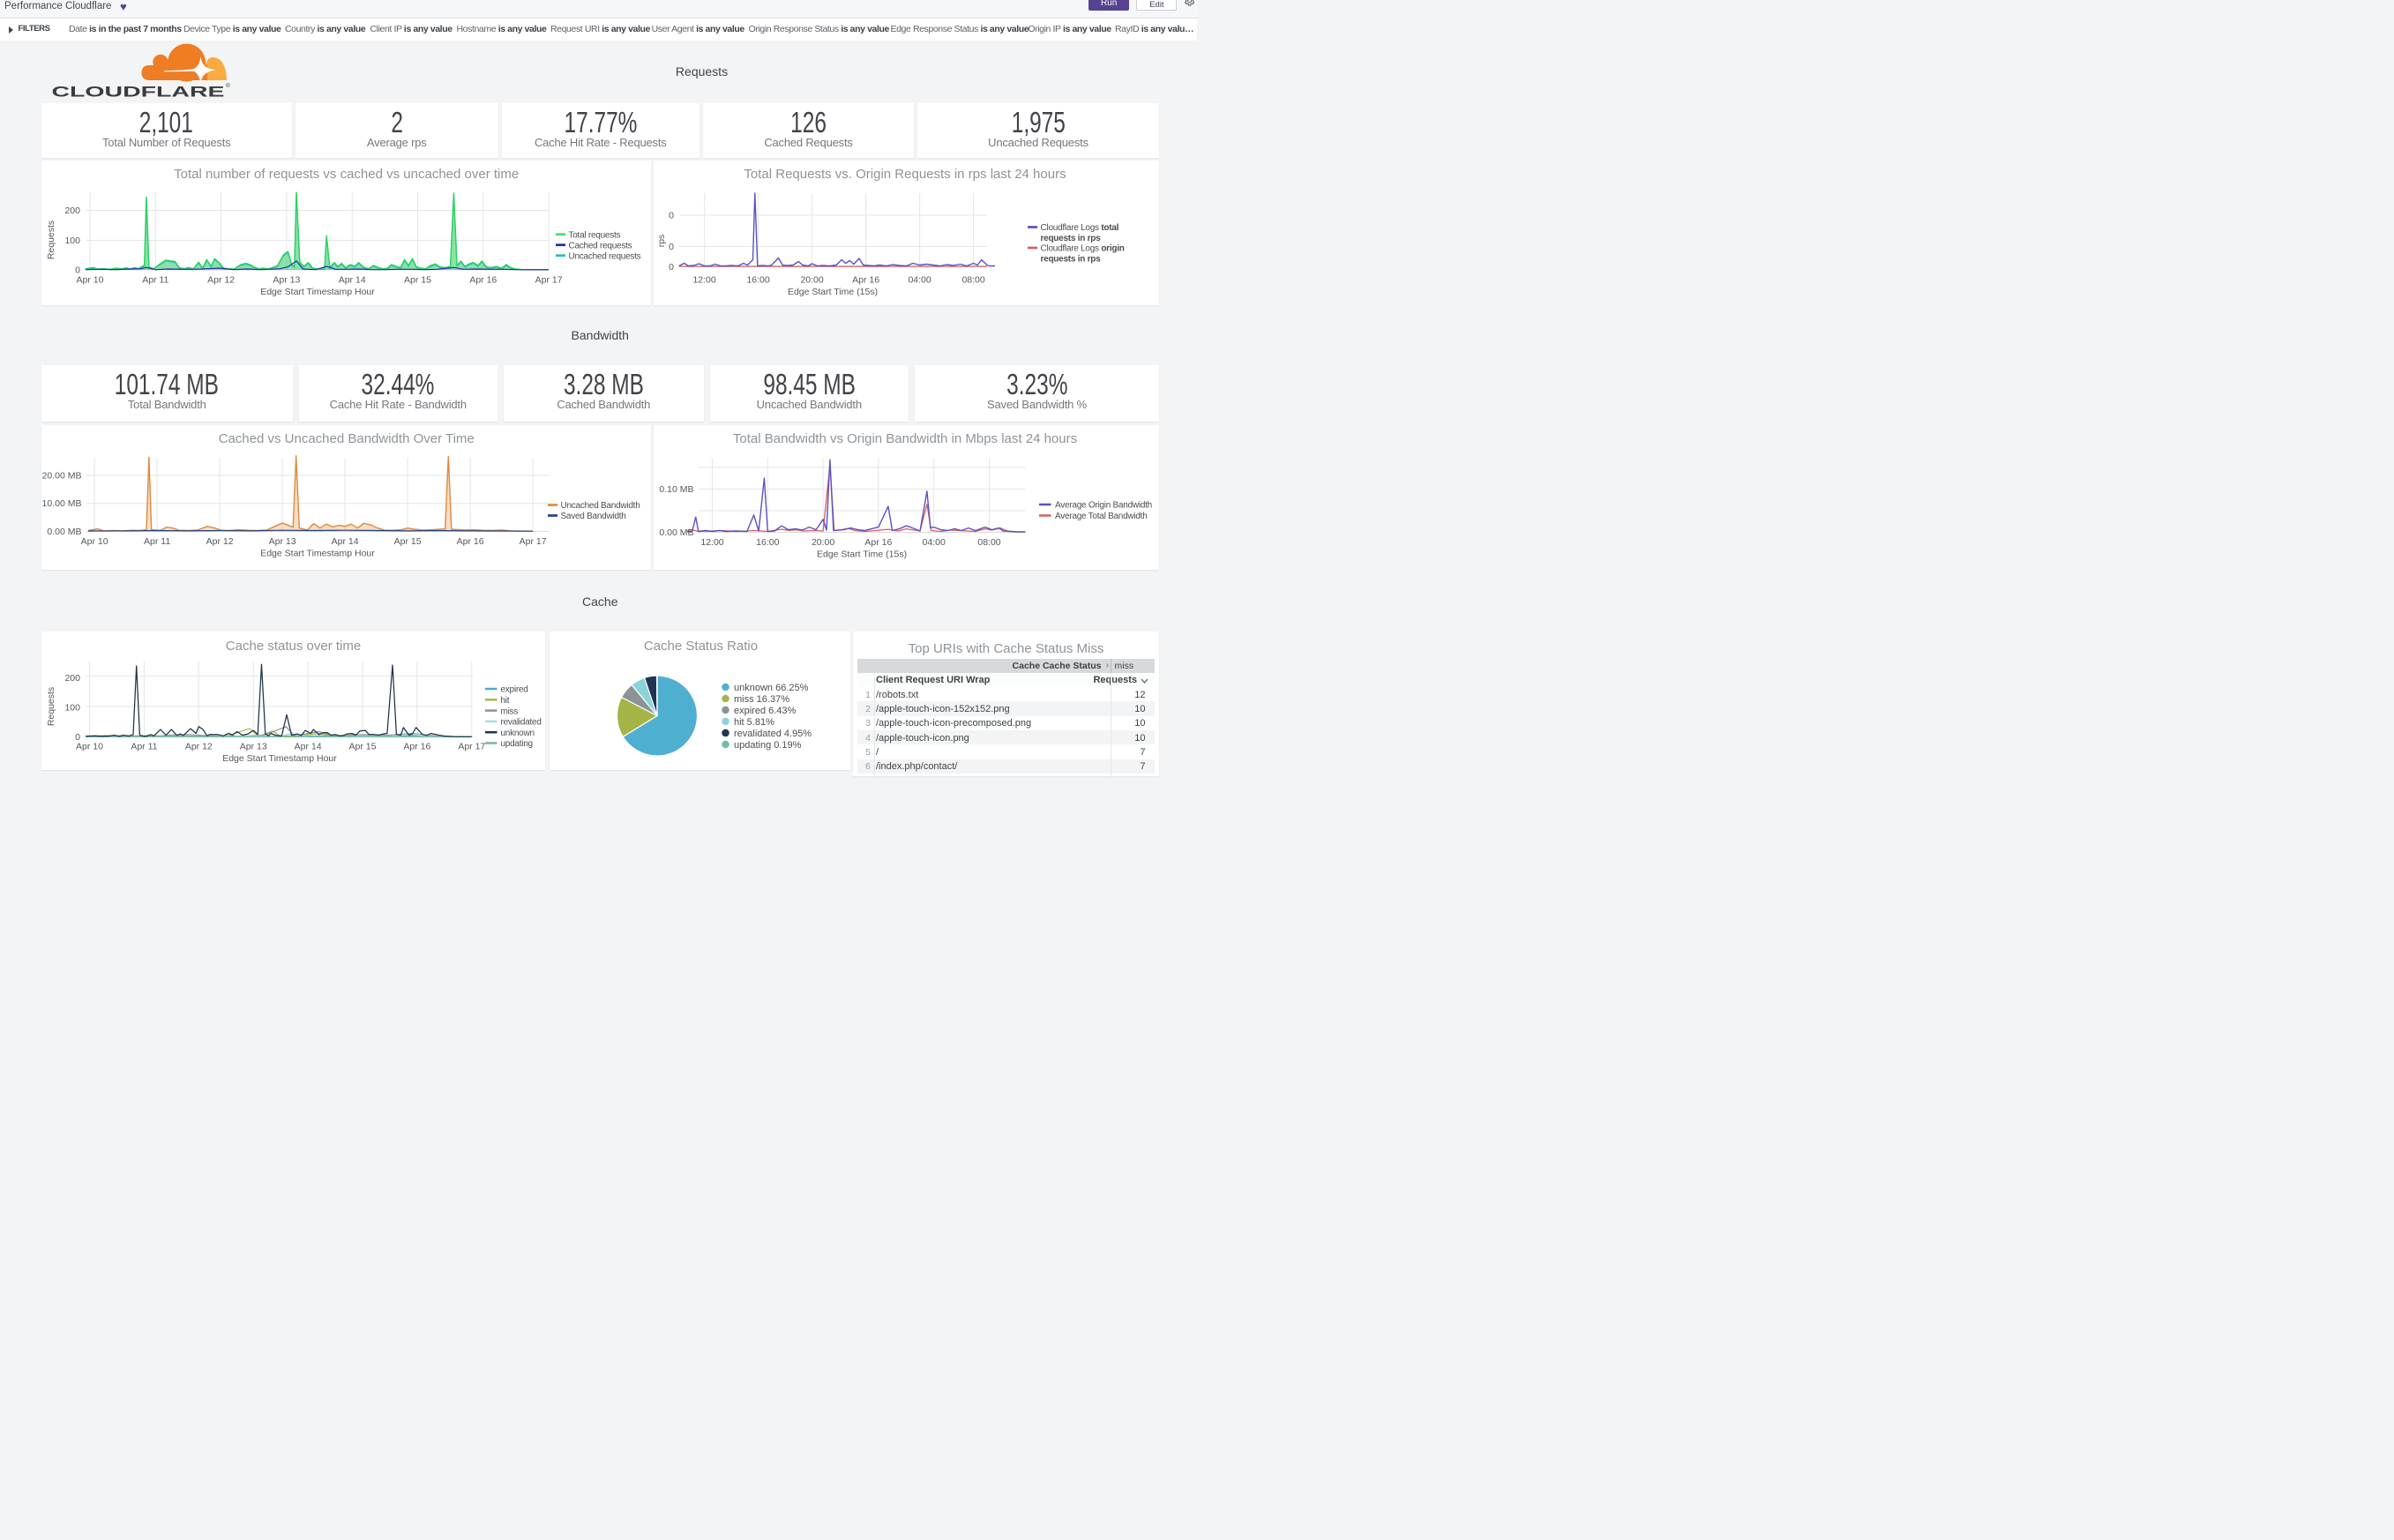  Describe the element at coordinates (661, 241) in the screenshot. I see `svg-text: rps` at that location.